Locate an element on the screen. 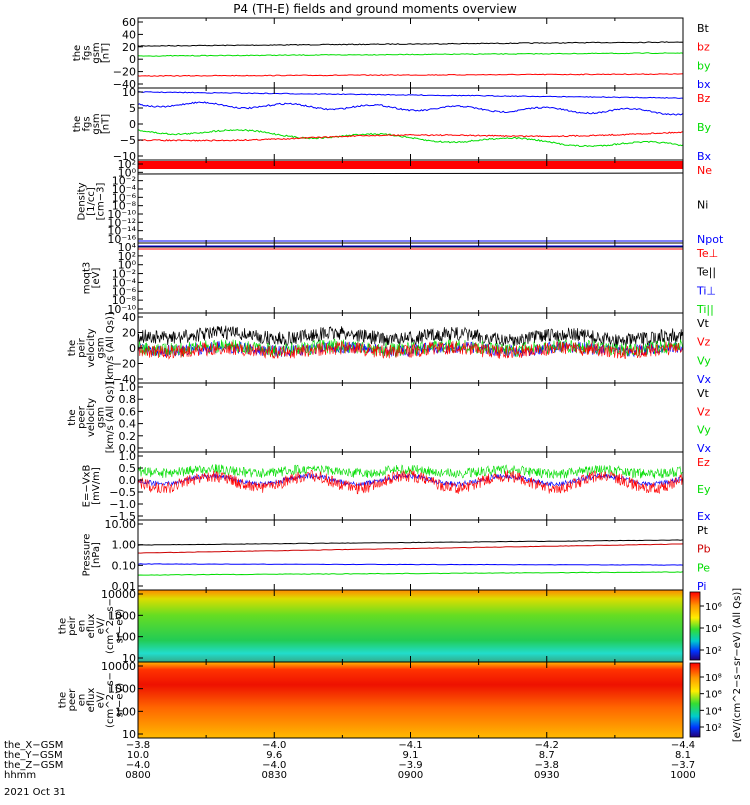 Image resolution: width=750 pixels, height=805 pixels. x-row-label: hhmm is located at coordinates (20, 775).